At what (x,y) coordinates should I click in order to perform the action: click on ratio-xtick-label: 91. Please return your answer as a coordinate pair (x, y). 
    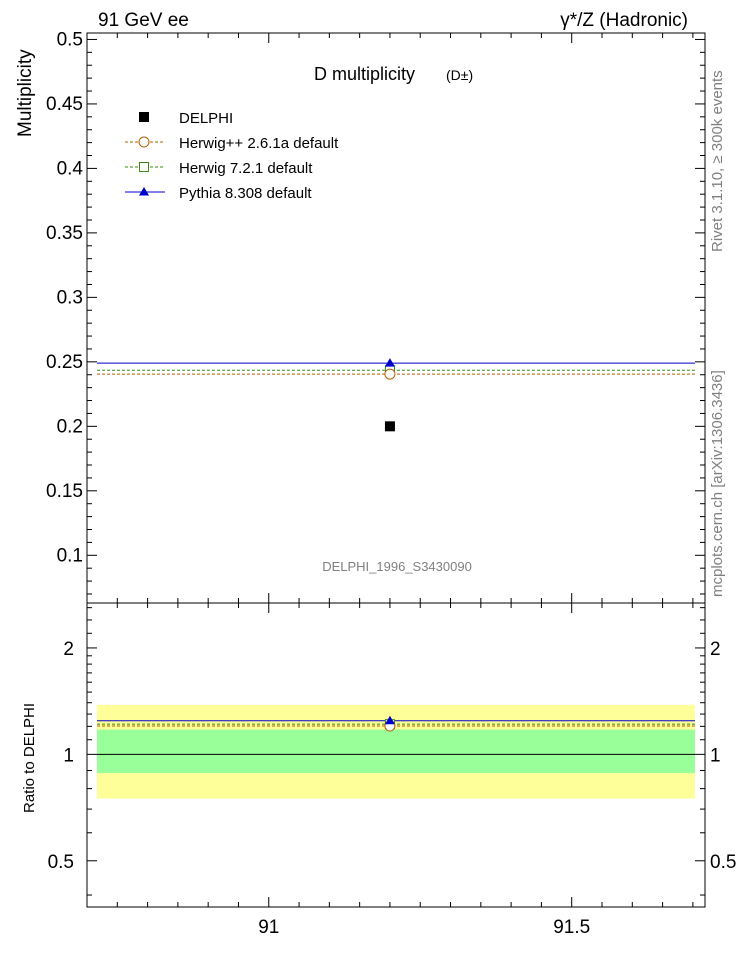
    Looking at the image, I should click on (268, 927).